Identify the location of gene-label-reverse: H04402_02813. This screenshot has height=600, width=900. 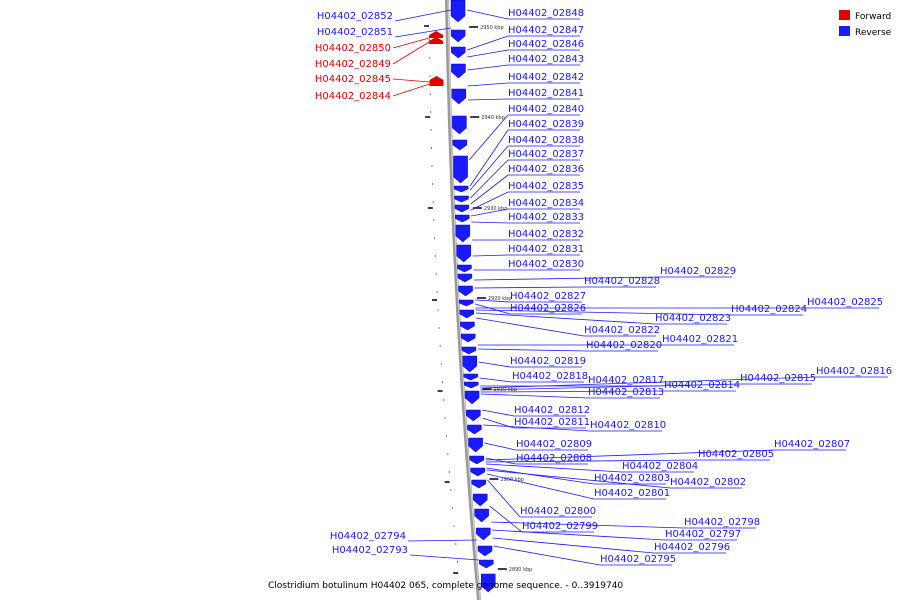
(626, 392).